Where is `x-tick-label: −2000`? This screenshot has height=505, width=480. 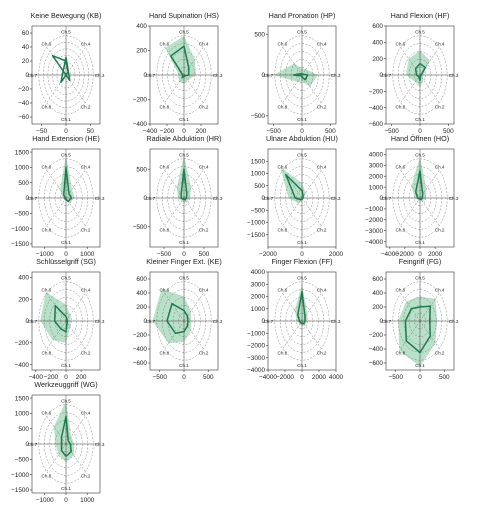 x-tick-label: −2000 is located at coordinates (405, 254).